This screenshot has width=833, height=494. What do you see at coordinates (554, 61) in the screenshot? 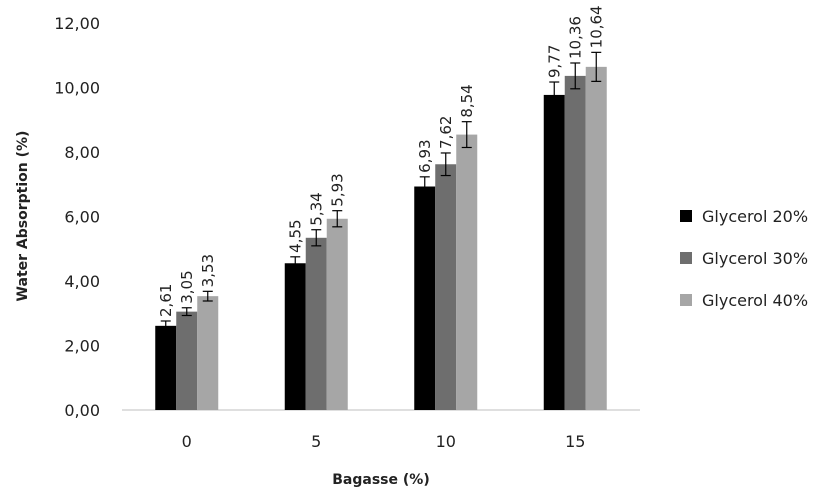
I see `data-label: 9,77` at bounding box center [554, 61].